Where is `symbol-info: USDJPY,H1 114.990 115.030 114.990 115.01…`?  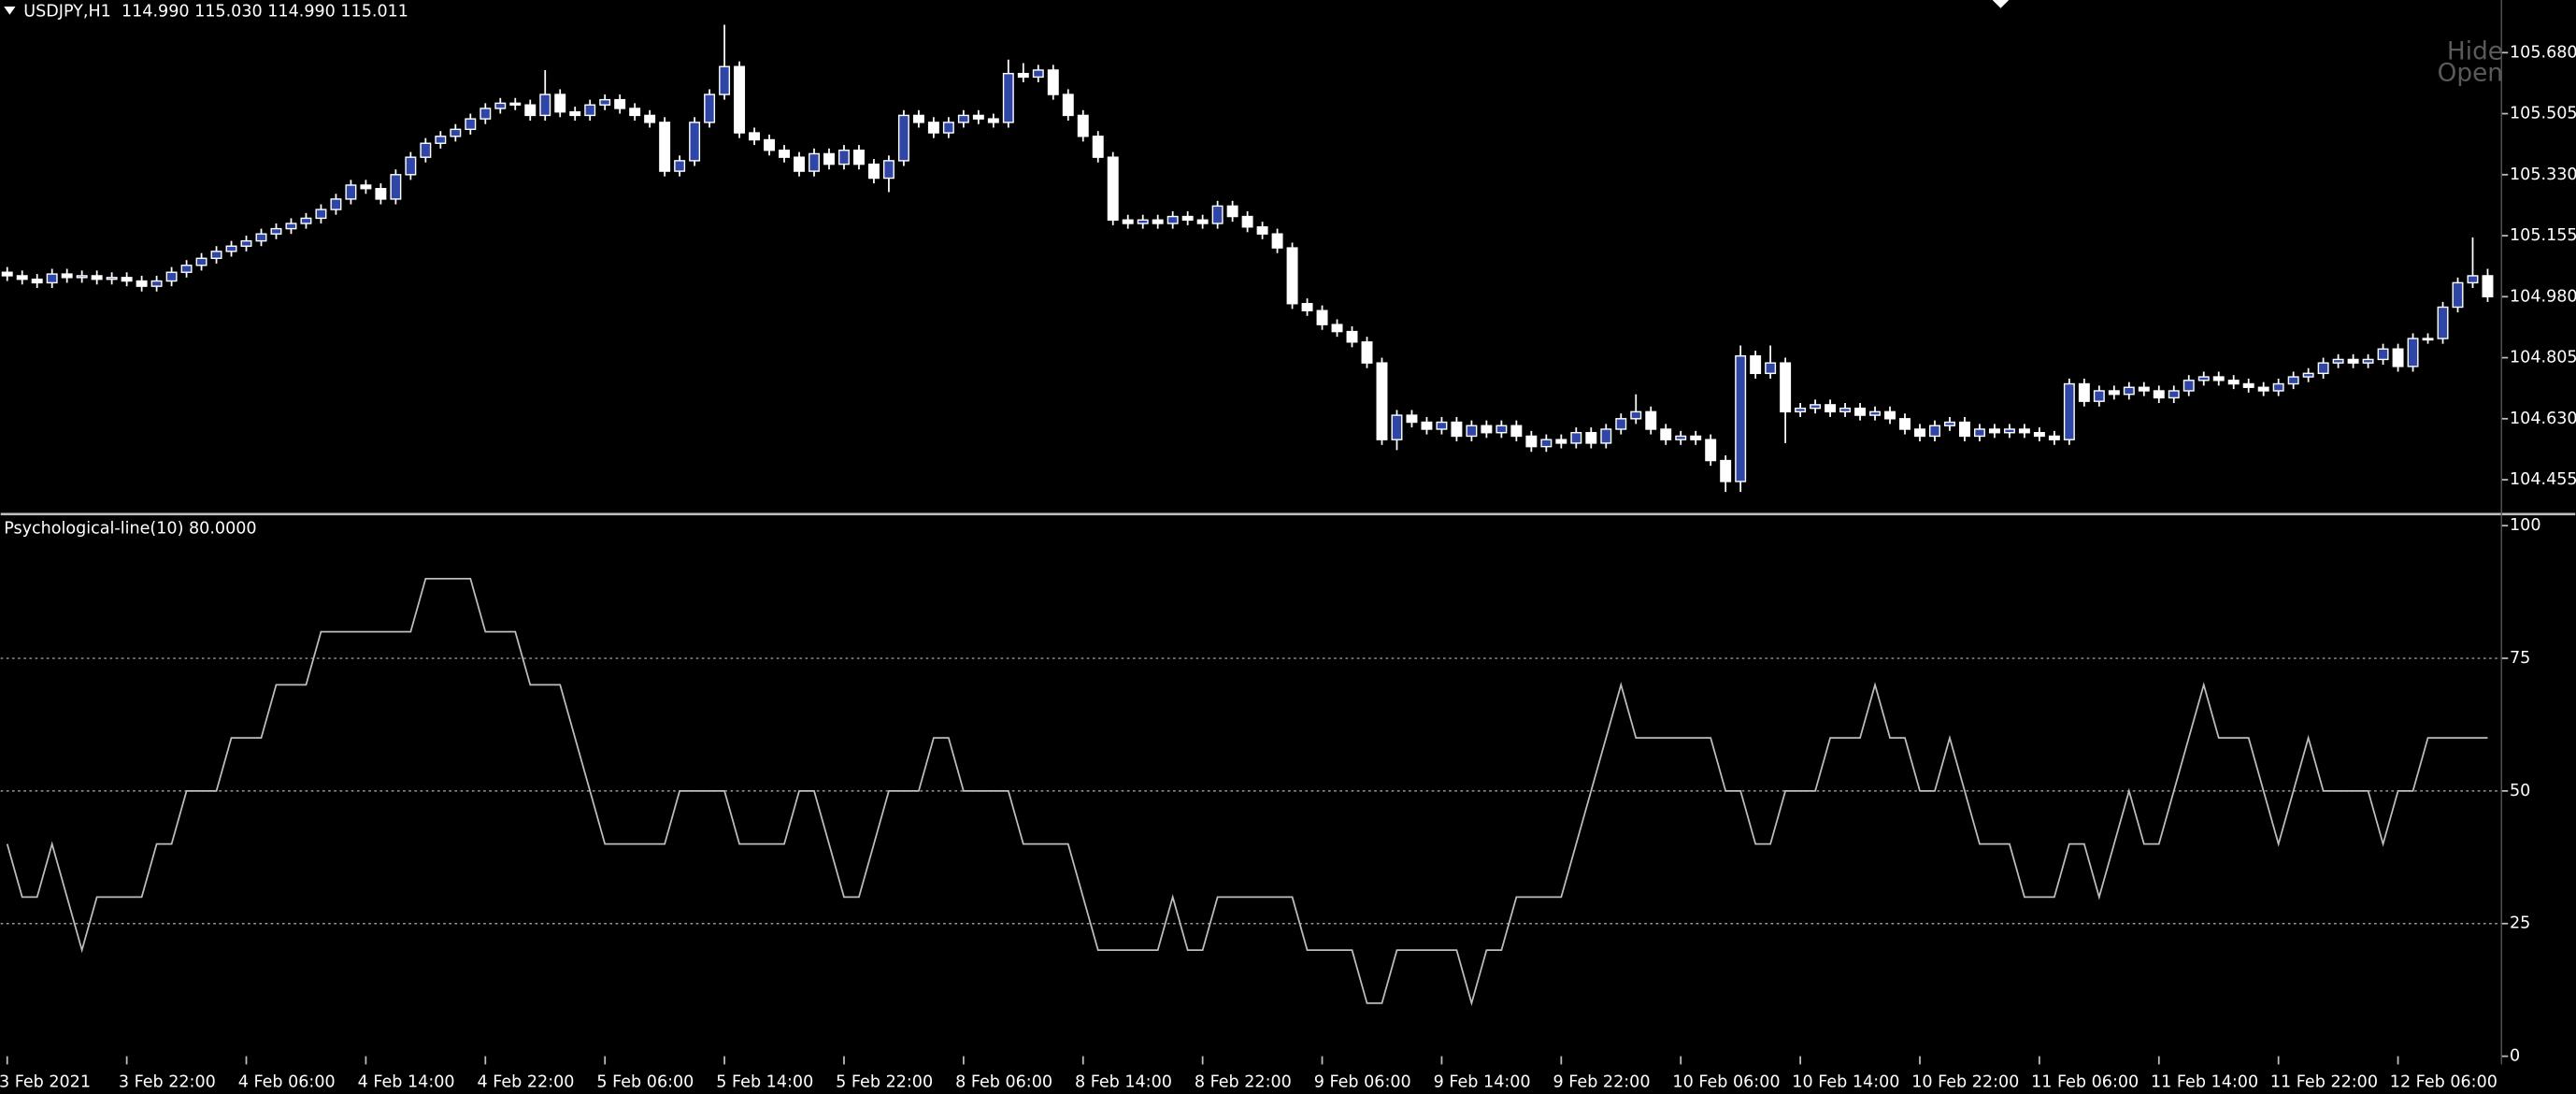
symbol-info: USDJPY,H1 114.990 115.030 114.990 115.01… is located at coordinates (215, 11).